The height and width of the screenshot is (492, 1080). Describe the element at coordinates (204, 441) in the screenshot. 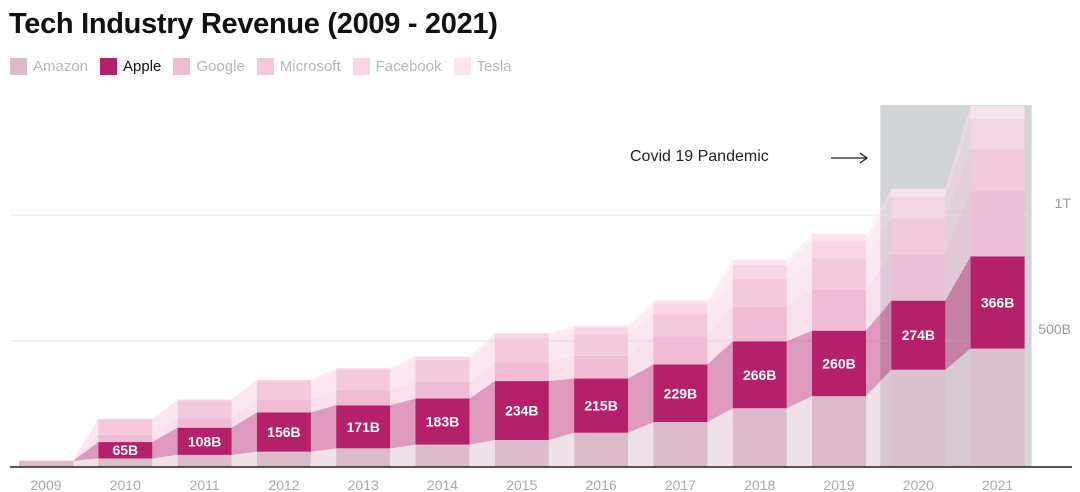

I see `bar-apple-2011` at that location.